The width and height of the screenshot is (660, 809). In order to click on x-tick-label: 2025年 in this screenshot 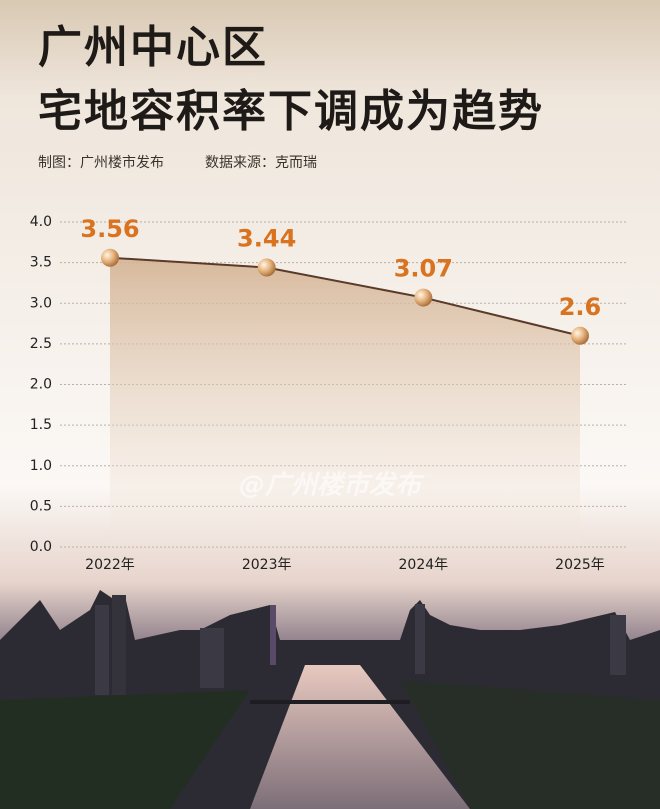, I will do `click(580, 565)`.